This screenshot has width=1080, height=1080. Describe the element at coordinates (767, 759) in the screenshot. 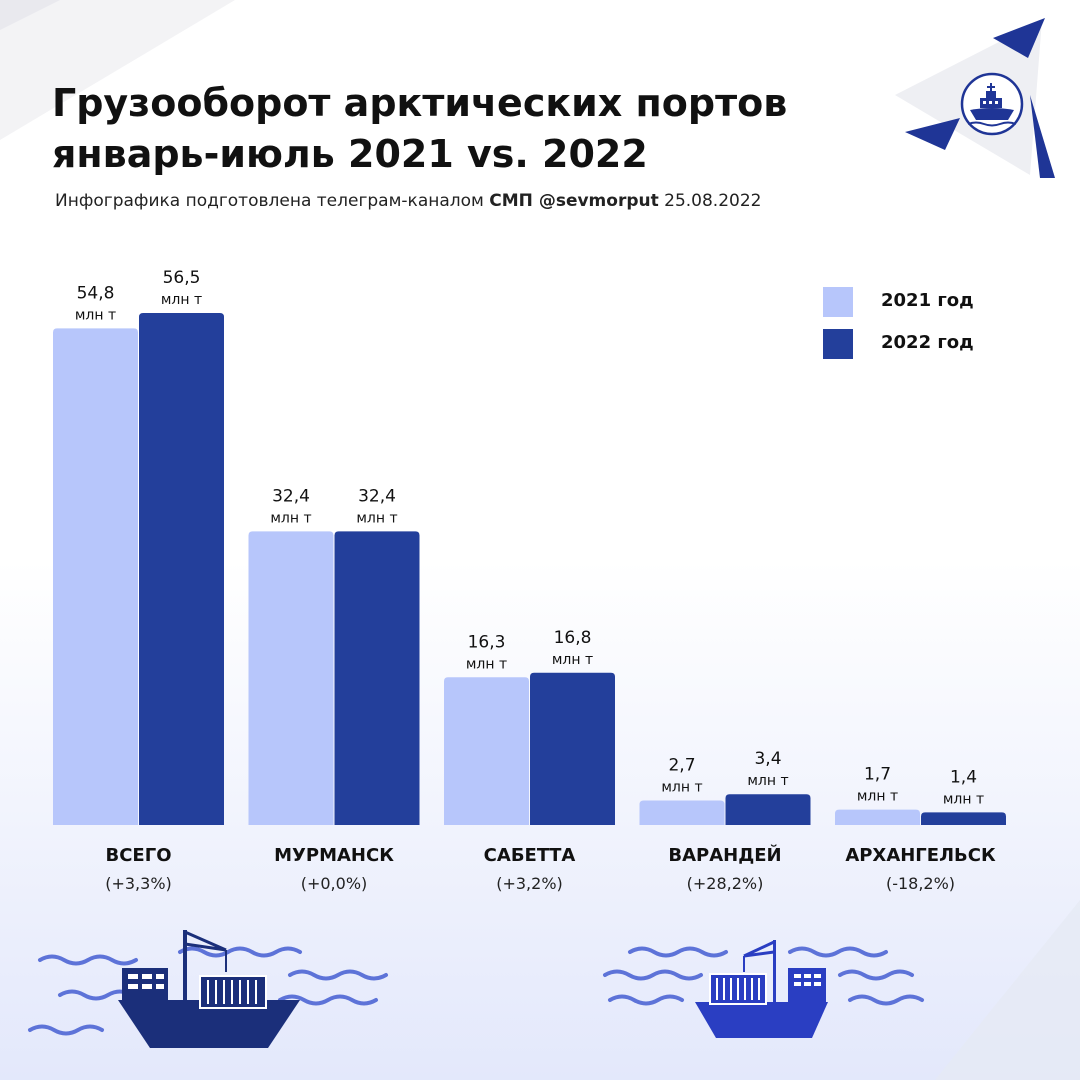

I see `data-label-value: 3,4` at that location.